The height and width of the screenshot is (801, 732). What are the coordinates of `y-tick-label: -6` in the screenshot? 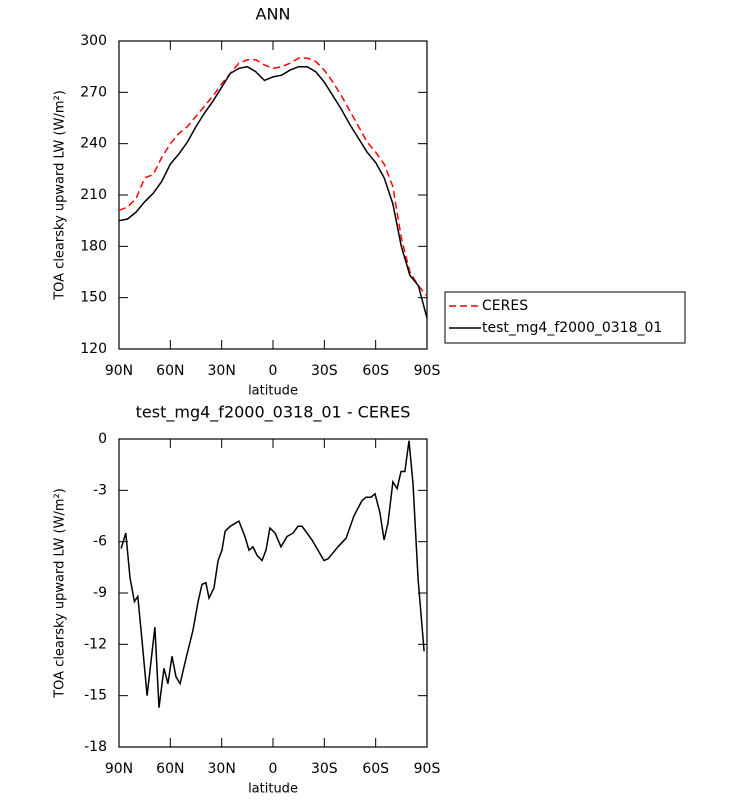 It's located at (100, 542).